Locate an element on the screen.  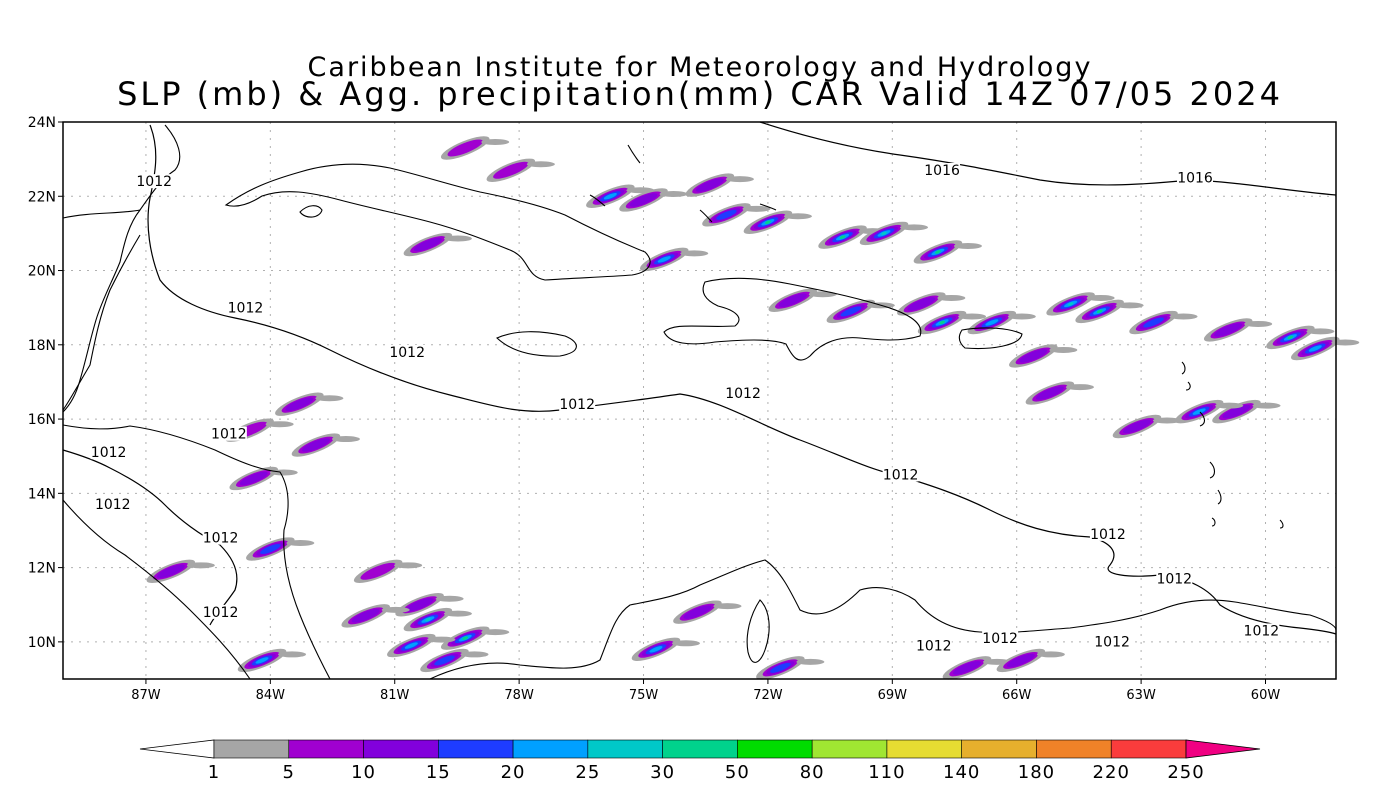
colorbar-label: 25 is located at coordinates (587, 772).